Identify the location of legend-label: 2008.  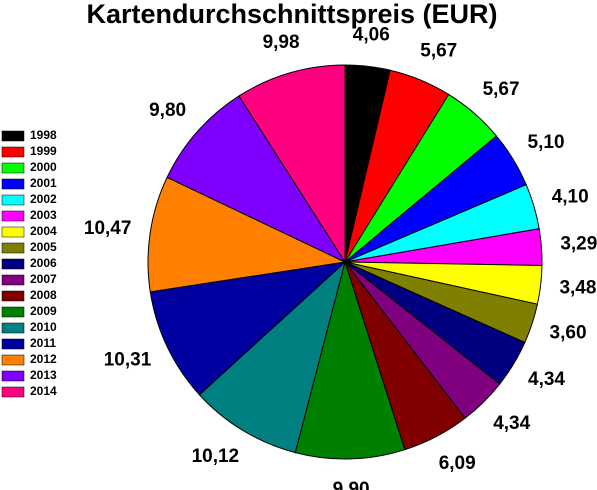
(43, 295).